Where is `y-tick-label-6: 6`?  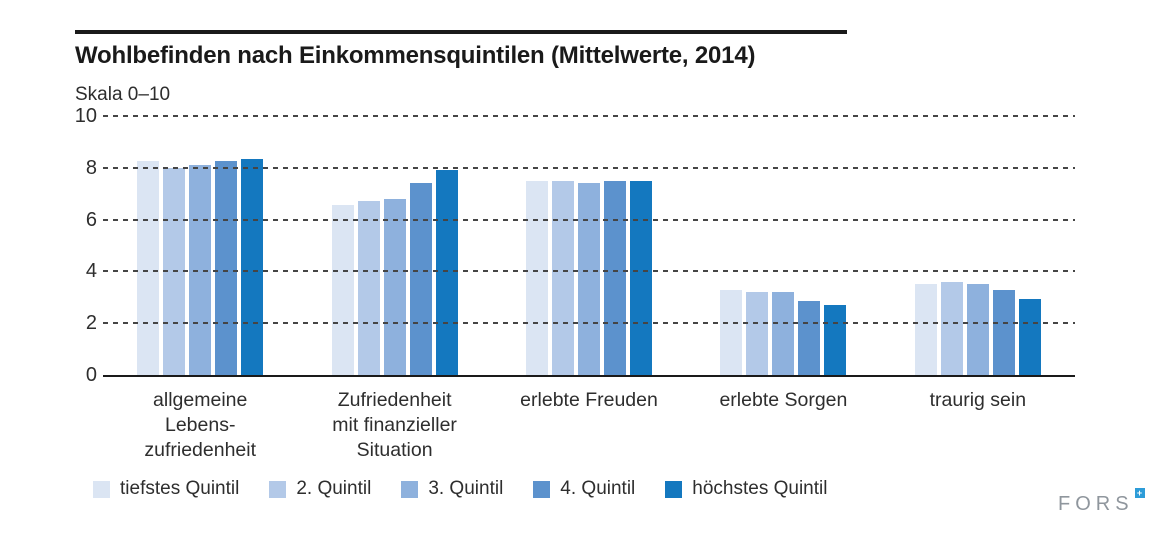
y-tick-label-6: 6 is located at coordinates (91, 219).